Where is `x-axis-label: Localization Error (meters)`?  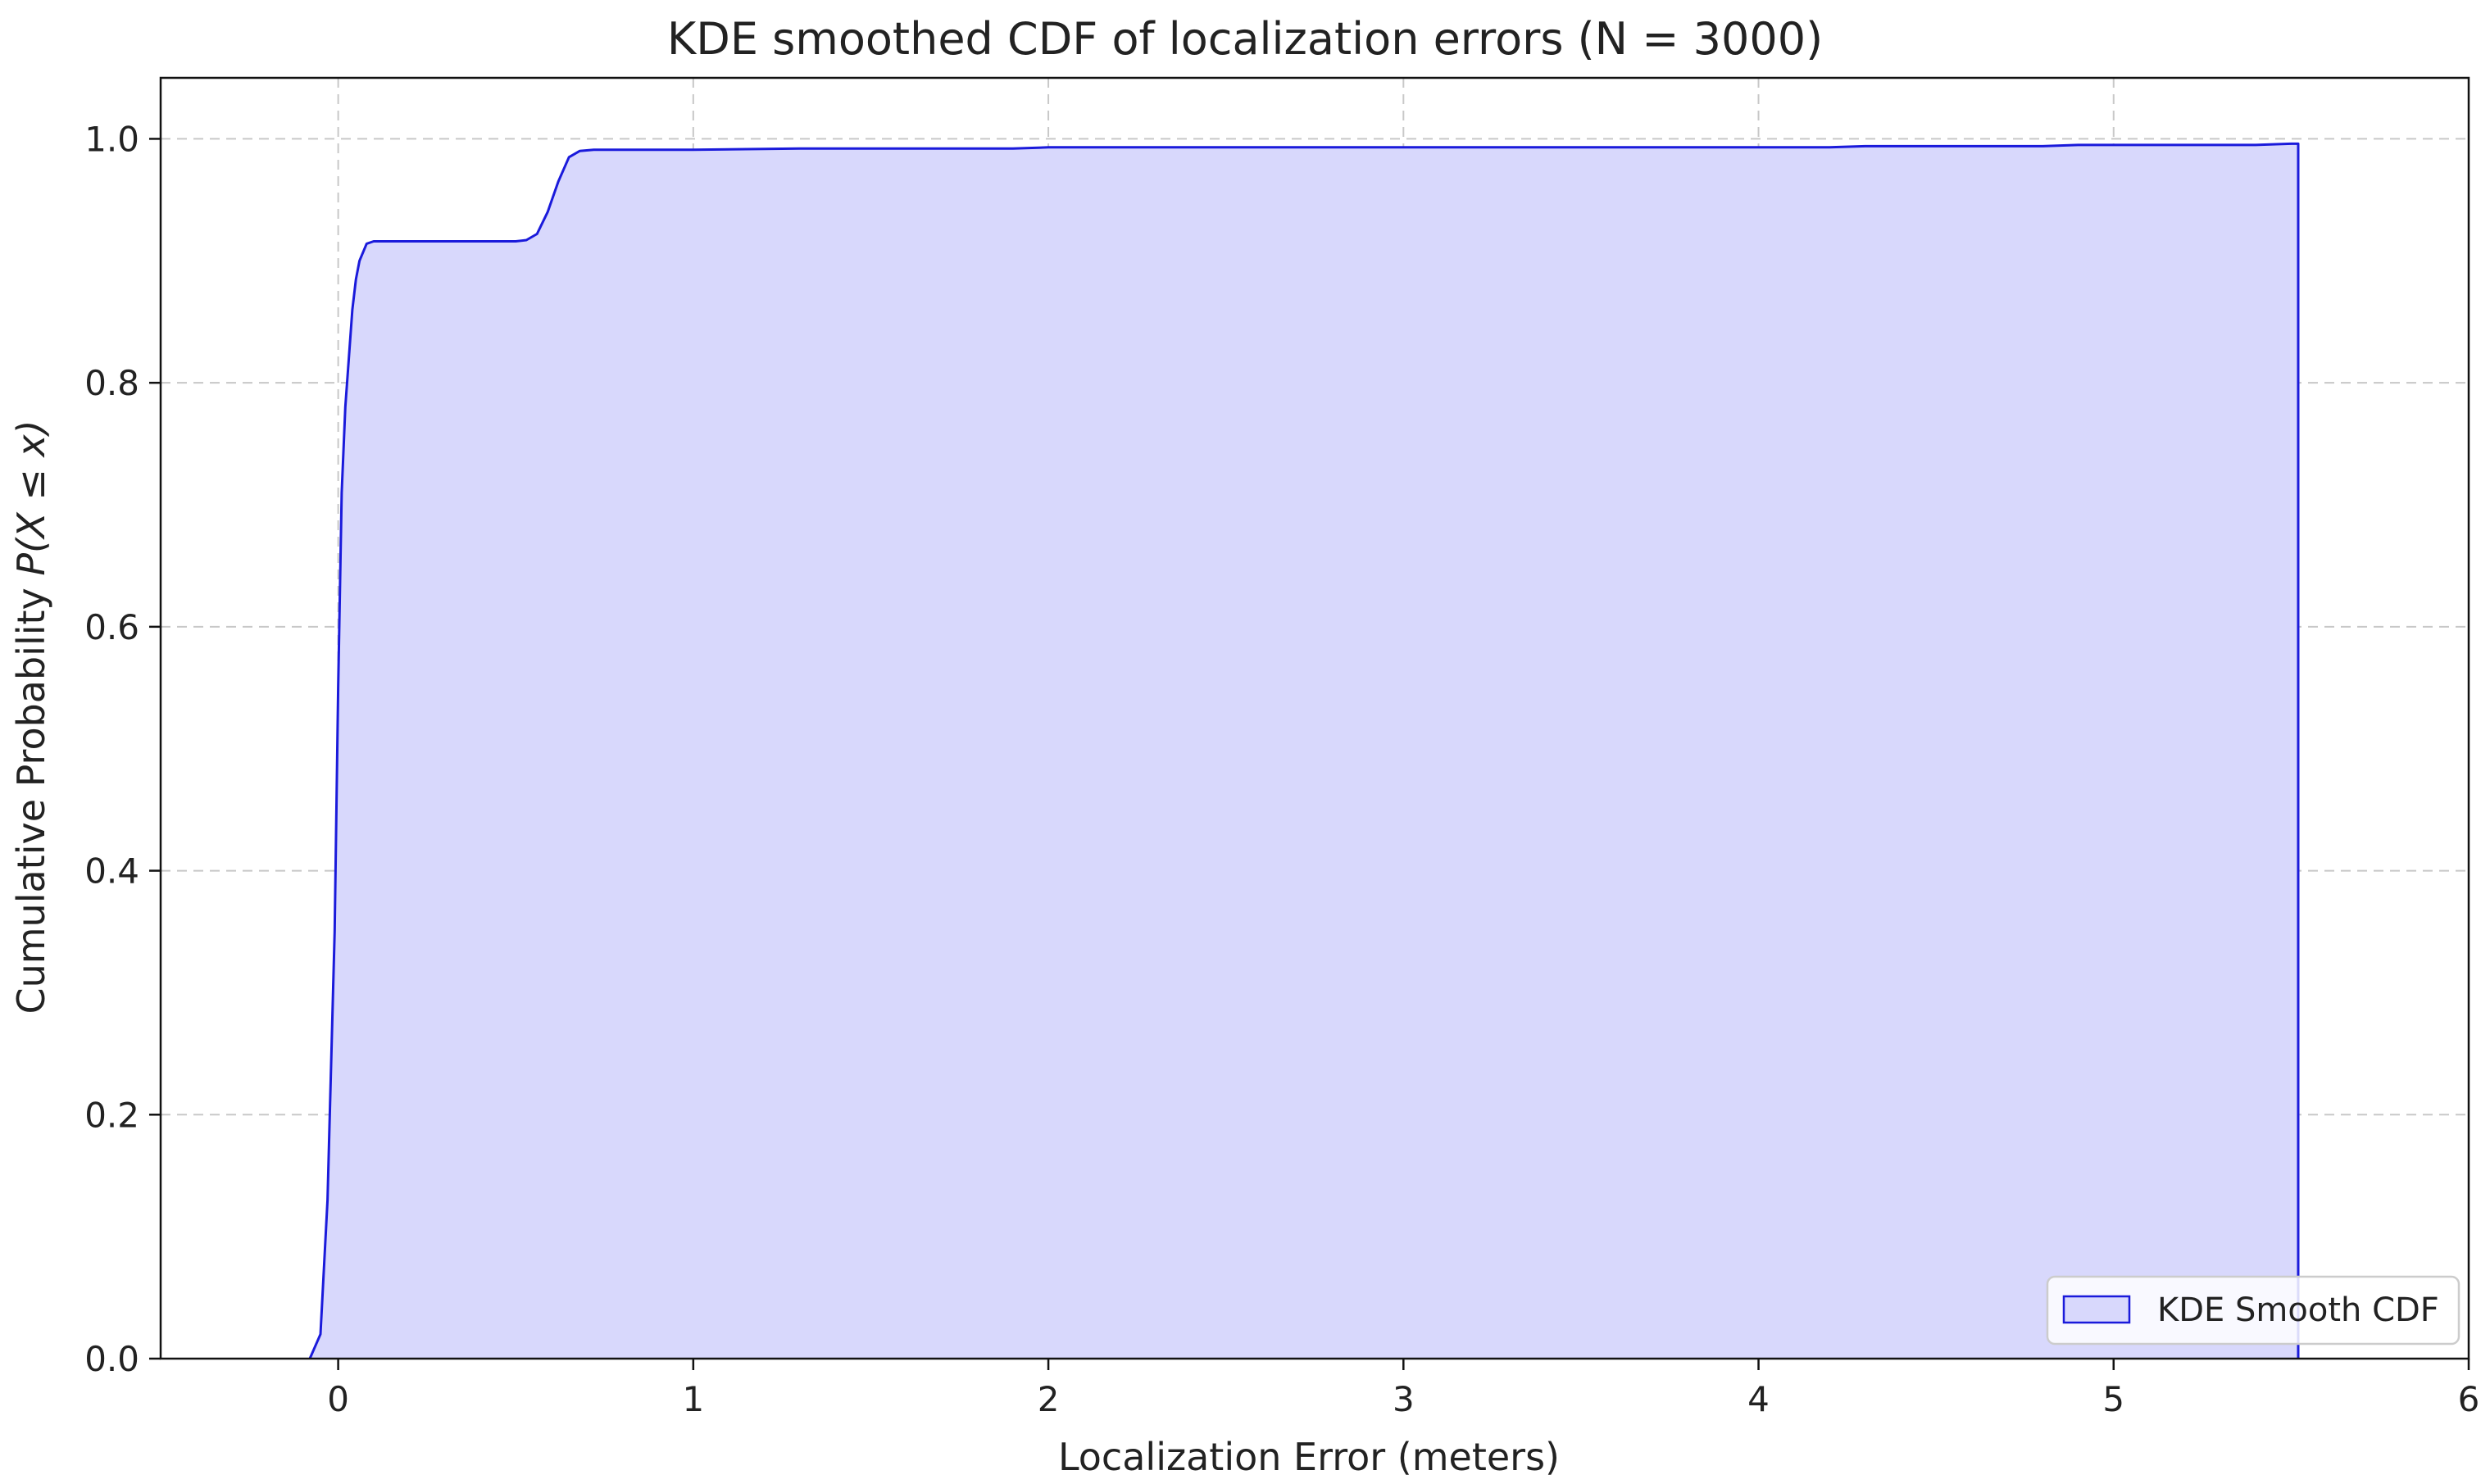 x-axis-label: Localization Error (meters) is located at coordinates (1309, 1457).